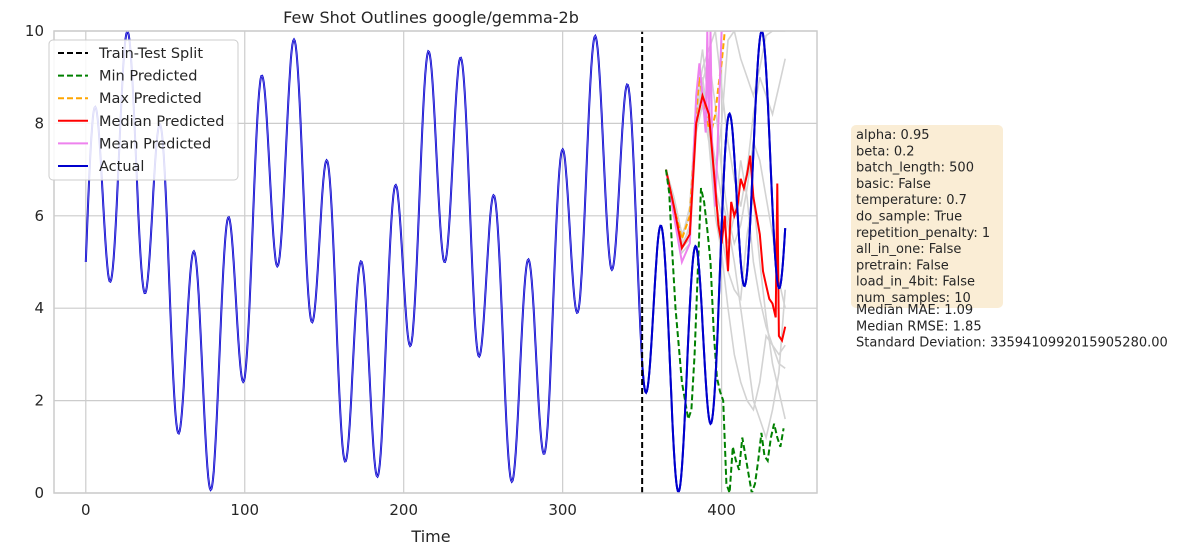 The height and width of the screenshot is (556, 1198). I want to click on median-predicted-line, so click(726, 217).